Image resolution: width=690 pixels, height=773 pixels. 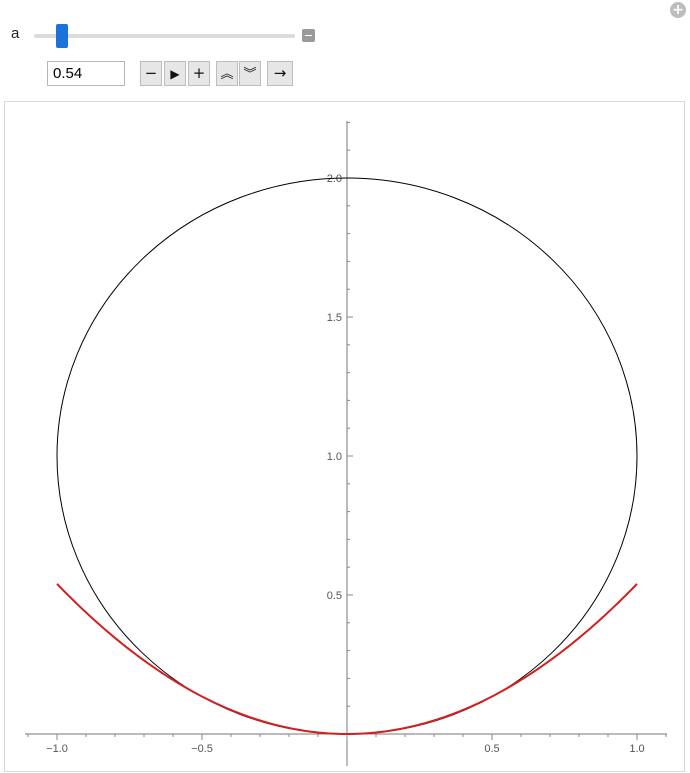 I want to click on direction-button: →, so click(x=280, y=73).